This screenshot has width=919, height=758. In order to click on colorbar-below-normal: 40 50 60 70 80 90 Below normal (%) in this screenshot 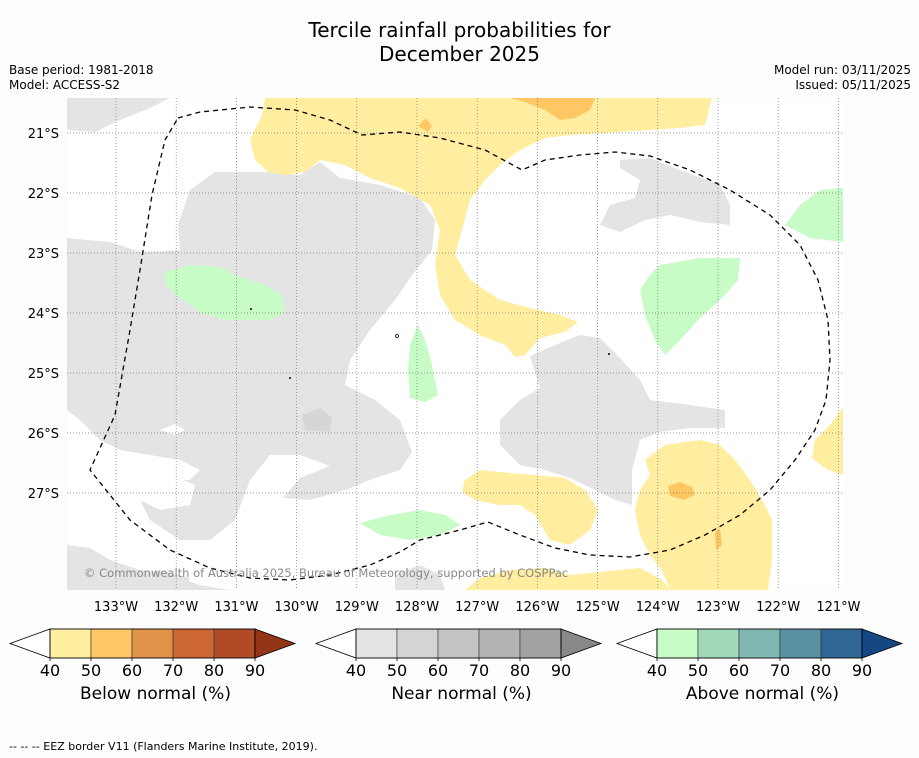, I will do `click(155, 673)`.